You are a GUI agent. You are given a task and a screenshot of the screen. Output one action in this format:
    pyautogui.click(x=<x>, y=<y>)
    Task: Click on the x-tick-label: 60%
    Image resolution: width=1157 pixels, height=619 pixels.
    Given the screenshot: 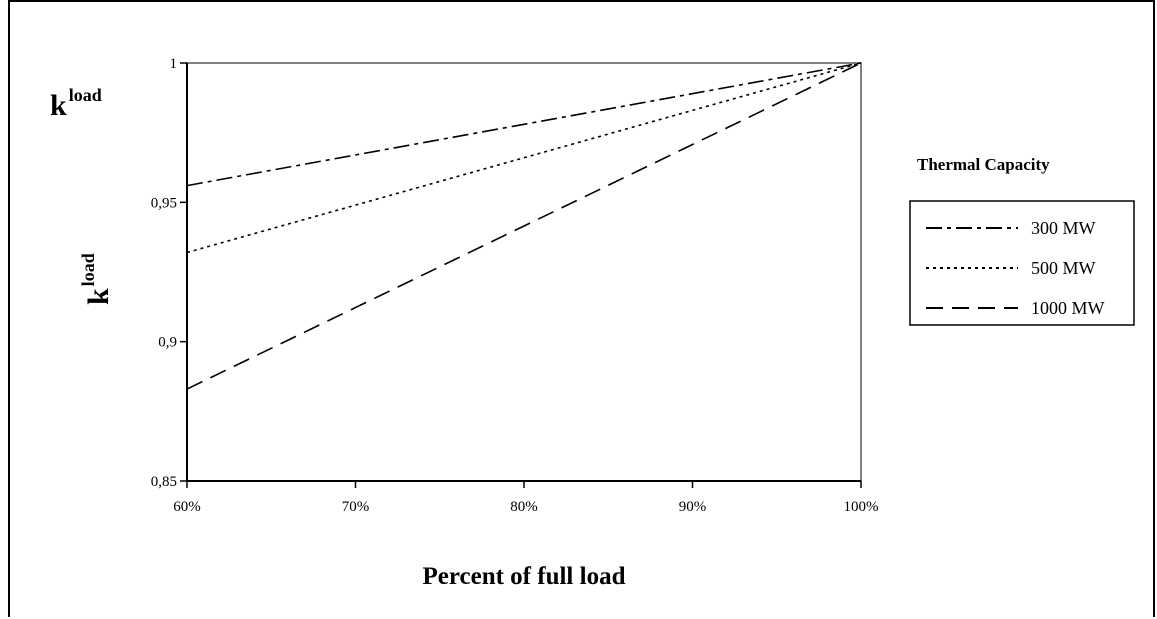 What is the action you would take?
    pyautogui.click(x=187, y=507)
    